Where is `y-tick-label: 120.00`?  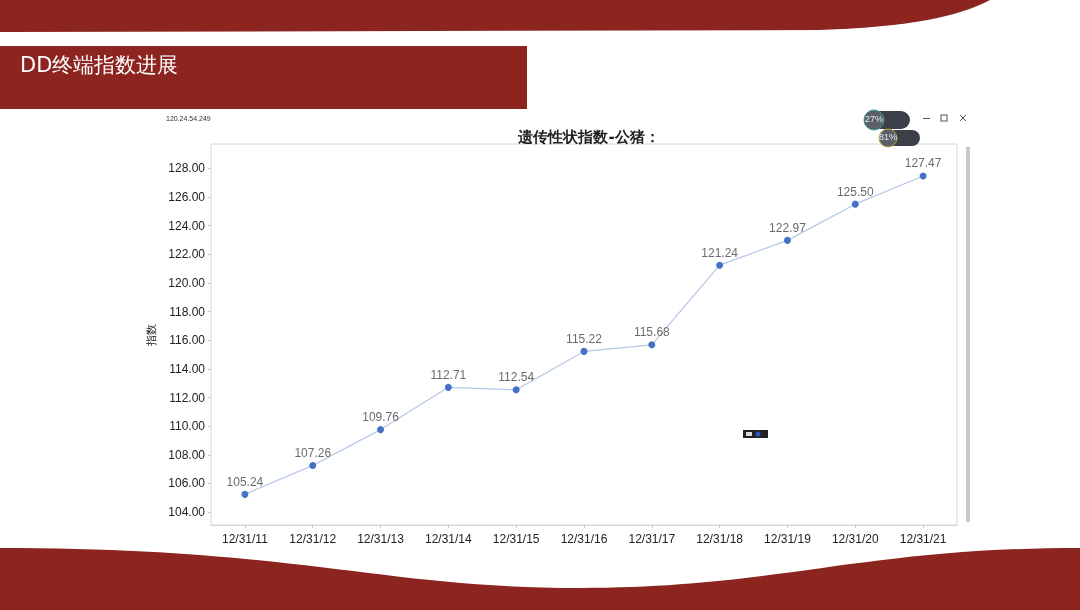
y-tick-label: 120.00 is located at coordinates (187, 282).